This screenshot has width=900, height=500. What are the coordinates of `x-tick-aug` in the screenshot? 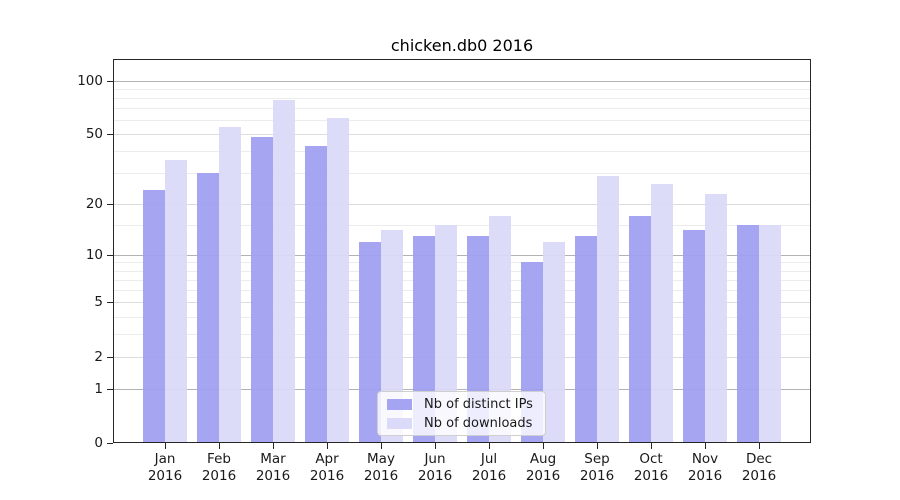 It's located at (543, 446).